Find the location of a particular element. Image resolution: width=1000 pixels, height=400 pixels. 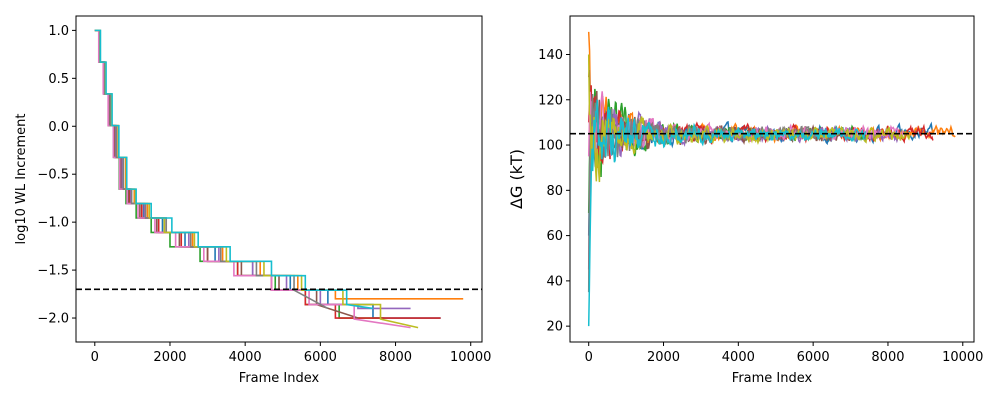

delta-g-y-ticks: 20 40 60 80 100 120 140 is located at coordinates (554, 191).